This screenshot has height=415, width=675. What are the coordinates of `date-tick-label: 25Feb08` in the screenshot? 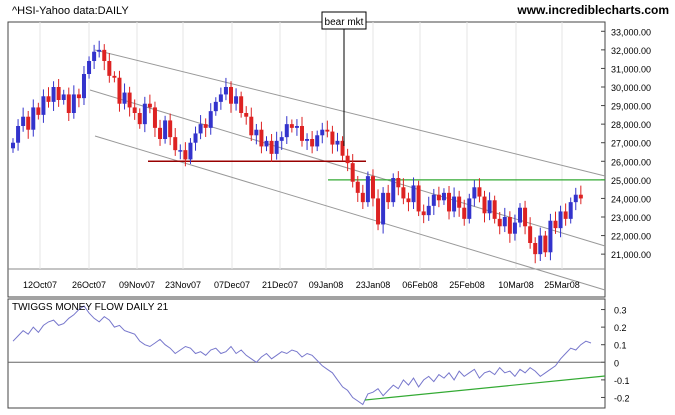 It's located at (467, 285).